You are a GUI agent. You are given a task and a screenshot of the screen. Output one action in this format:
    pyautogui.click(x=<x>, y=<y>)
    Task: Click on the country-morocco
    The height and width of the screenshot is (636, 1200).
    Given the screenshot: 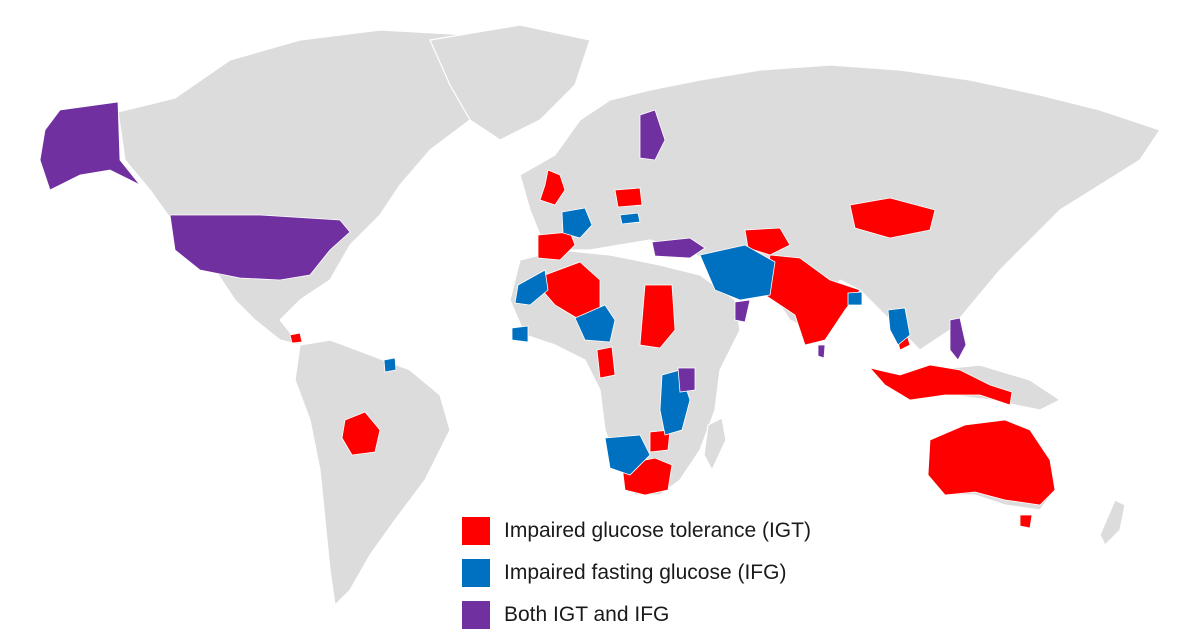 What is the action you would take?
    pyautogui.click(x=531, y=287)
    